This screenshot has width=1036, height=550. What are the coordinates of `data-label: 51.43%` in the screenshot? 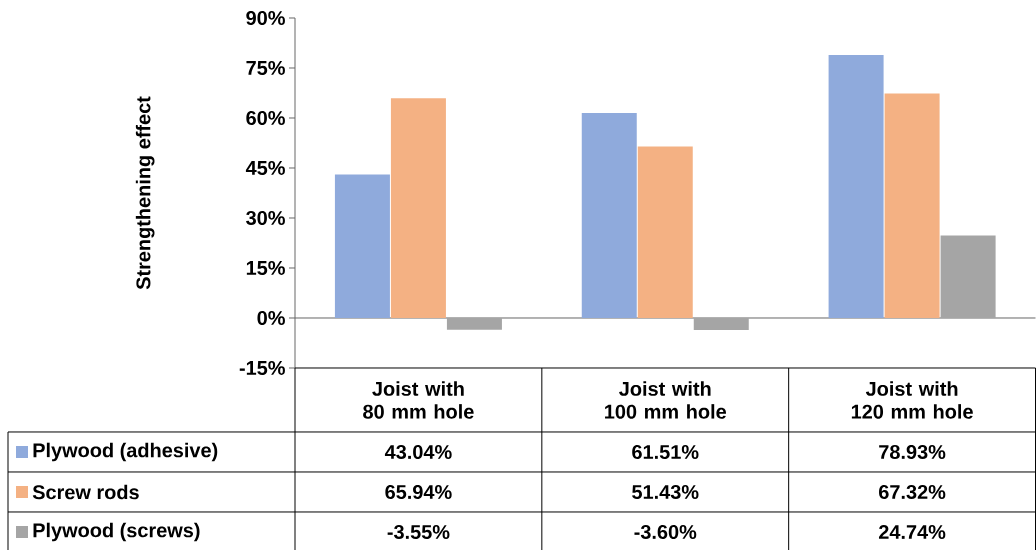 It's located at (665, 492).